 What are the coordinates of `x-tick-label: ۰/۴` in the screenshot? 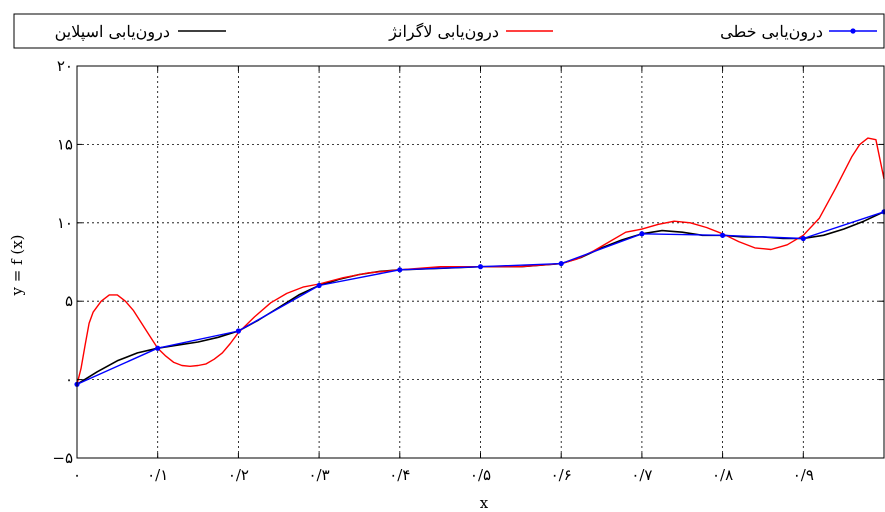 It's located at (399, 475).